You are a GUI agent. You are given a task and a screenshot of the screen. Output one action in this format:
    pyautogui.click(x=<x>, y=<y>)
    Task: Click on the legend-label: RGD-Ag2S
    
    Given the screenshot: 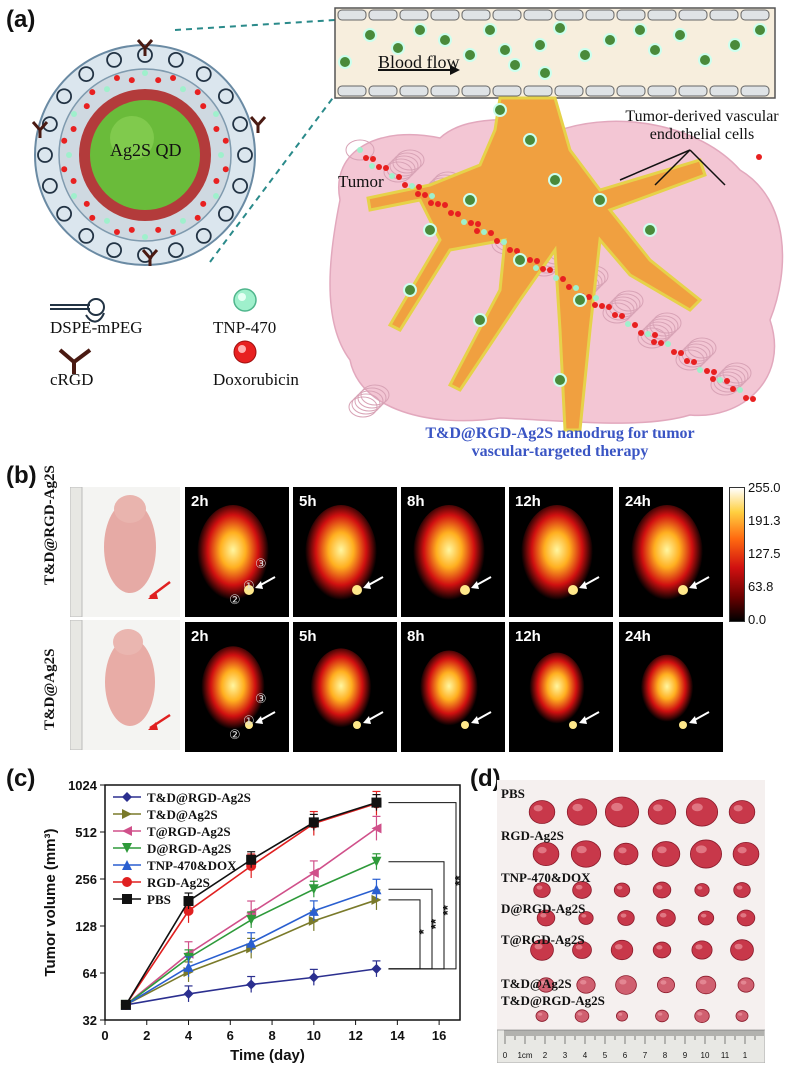 What is the action you would take?
    pyautogui.click(x=178, y=882)
    